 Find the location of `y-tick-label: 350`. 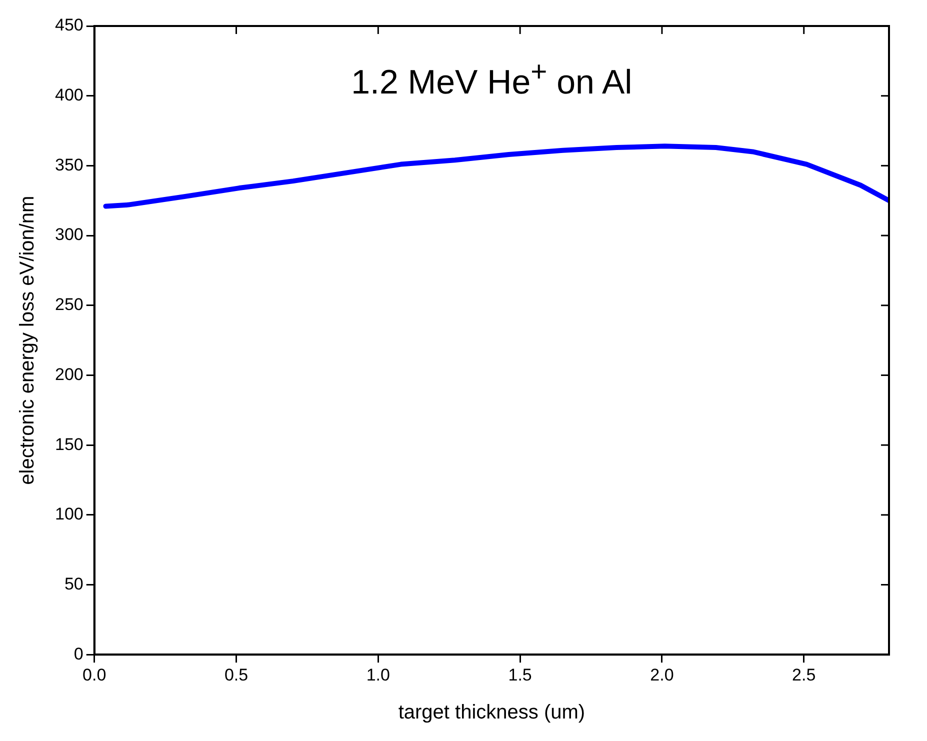

y-tick-label: 350 is located at coordinates (69, 164).